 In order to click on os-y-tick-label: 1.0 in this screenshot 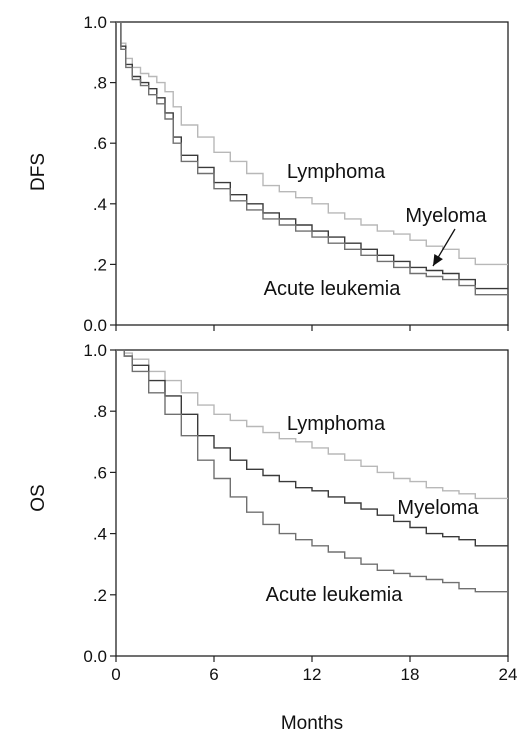, I will do `click(95, 350)`.